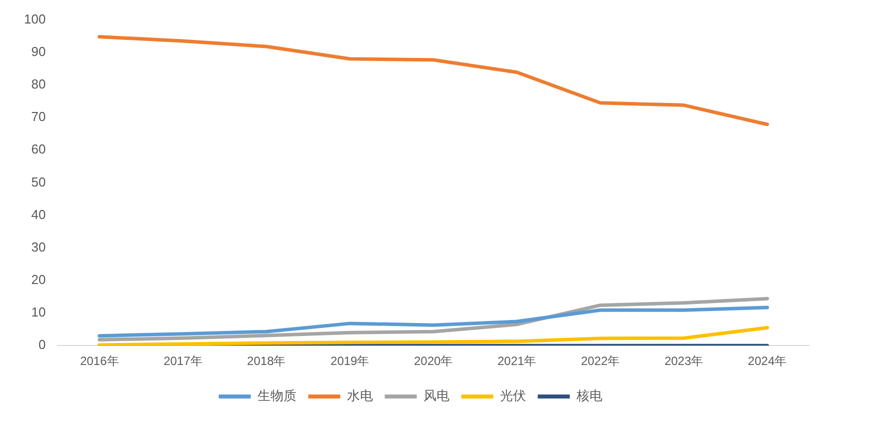 Image resolution: width=879 pixels, height=435 pixels. I want to click on y-tick-label: 70, so click(38, 116).